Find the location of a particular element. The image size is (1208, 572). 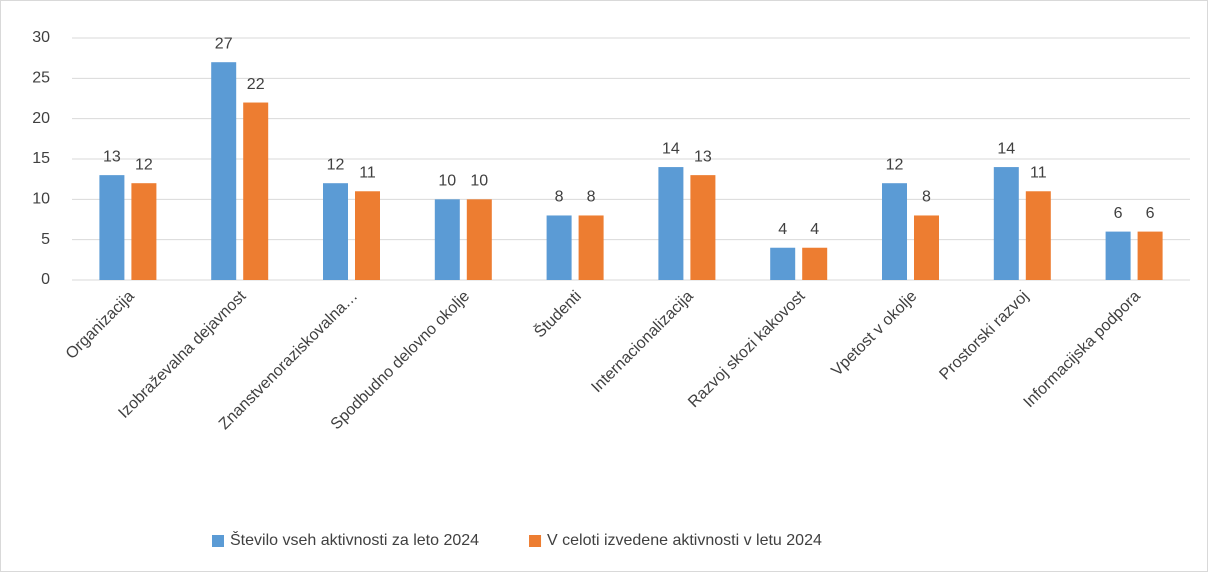

data-label: 22 is located at coordinates (256, 84).